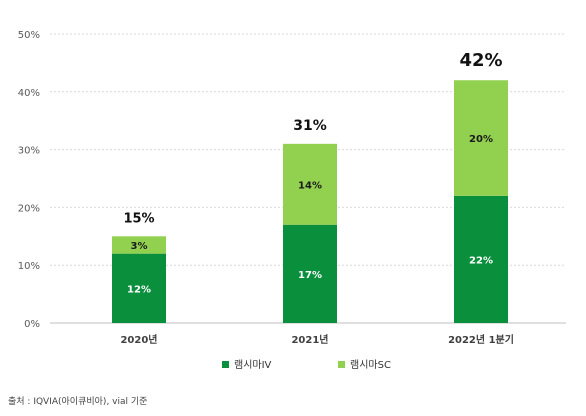  Describe the element at coordinates (29, 35) in the screenshot. I see `y-tick-label: 50%` at that location.